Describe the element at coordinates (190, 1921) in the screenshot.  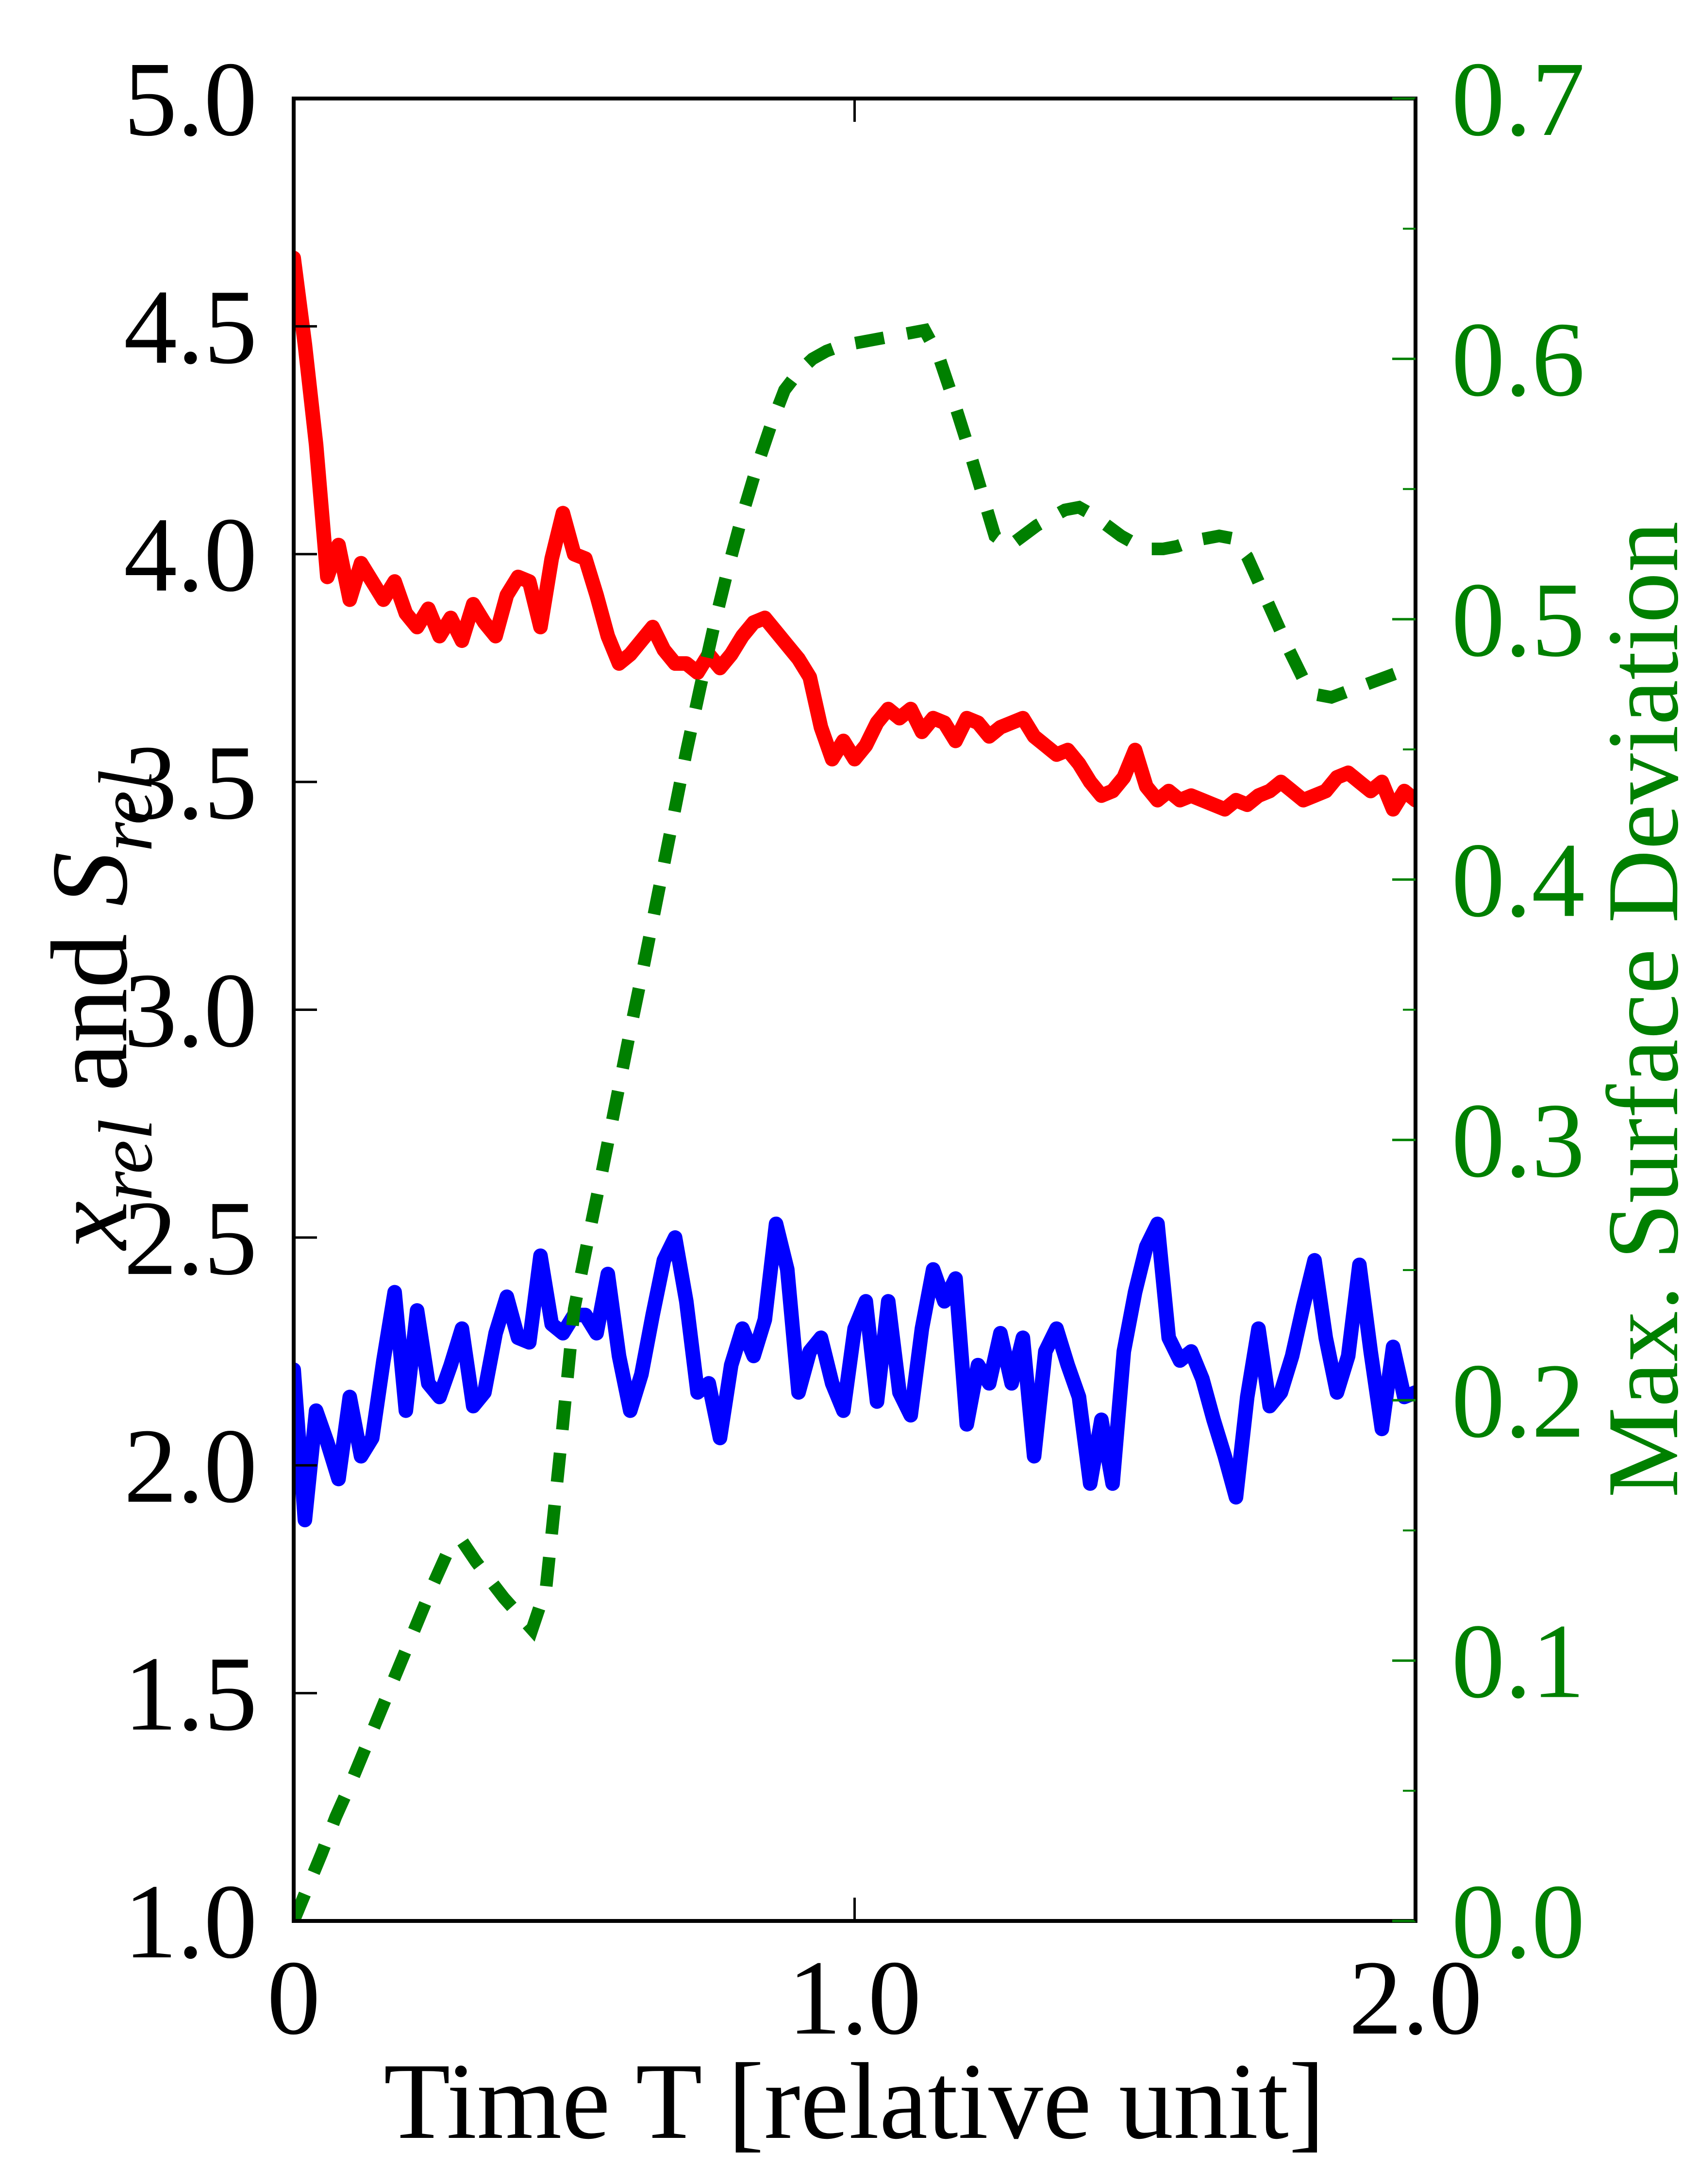
I see `y-left-tick-label: 1.0` at that location.